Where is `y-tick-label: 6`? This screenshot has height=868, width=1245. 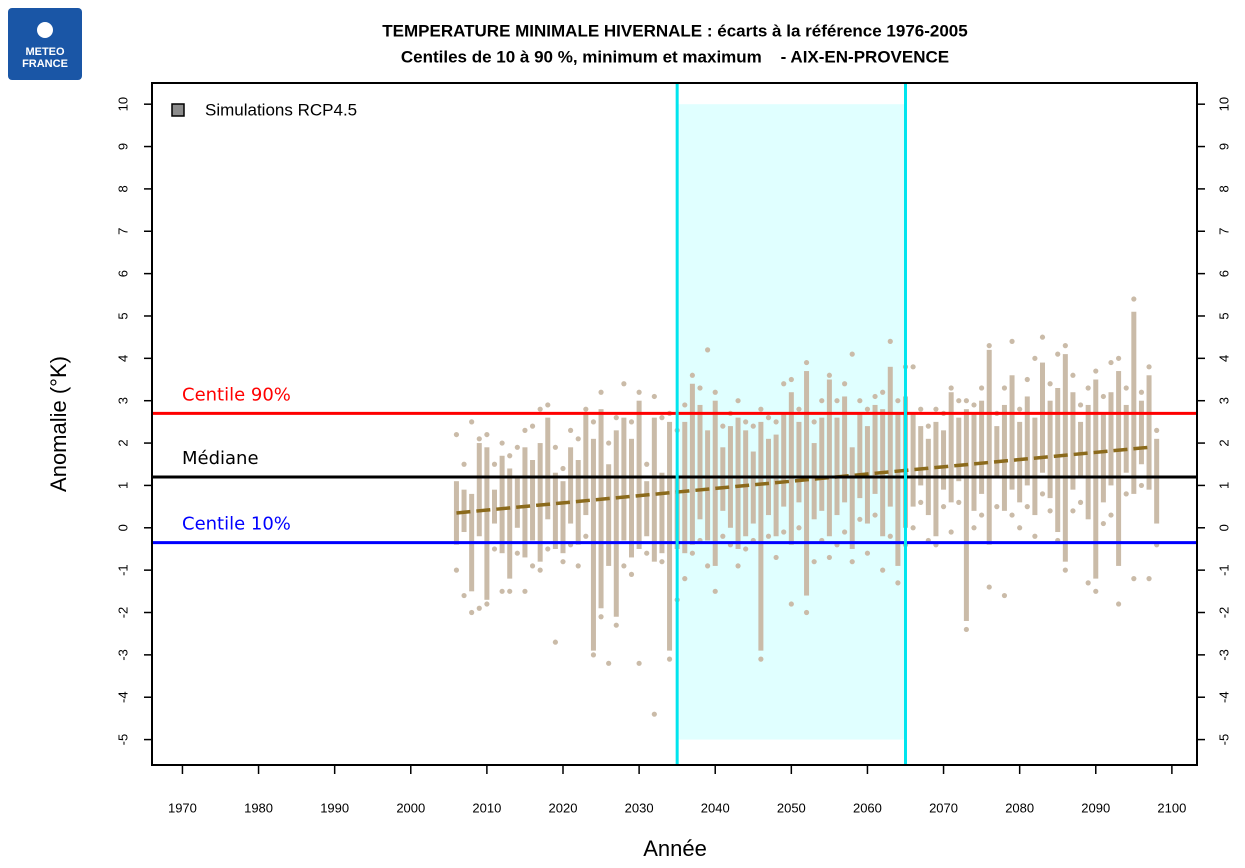
y-tick-label: 6 is located at coordinates (122, 273).